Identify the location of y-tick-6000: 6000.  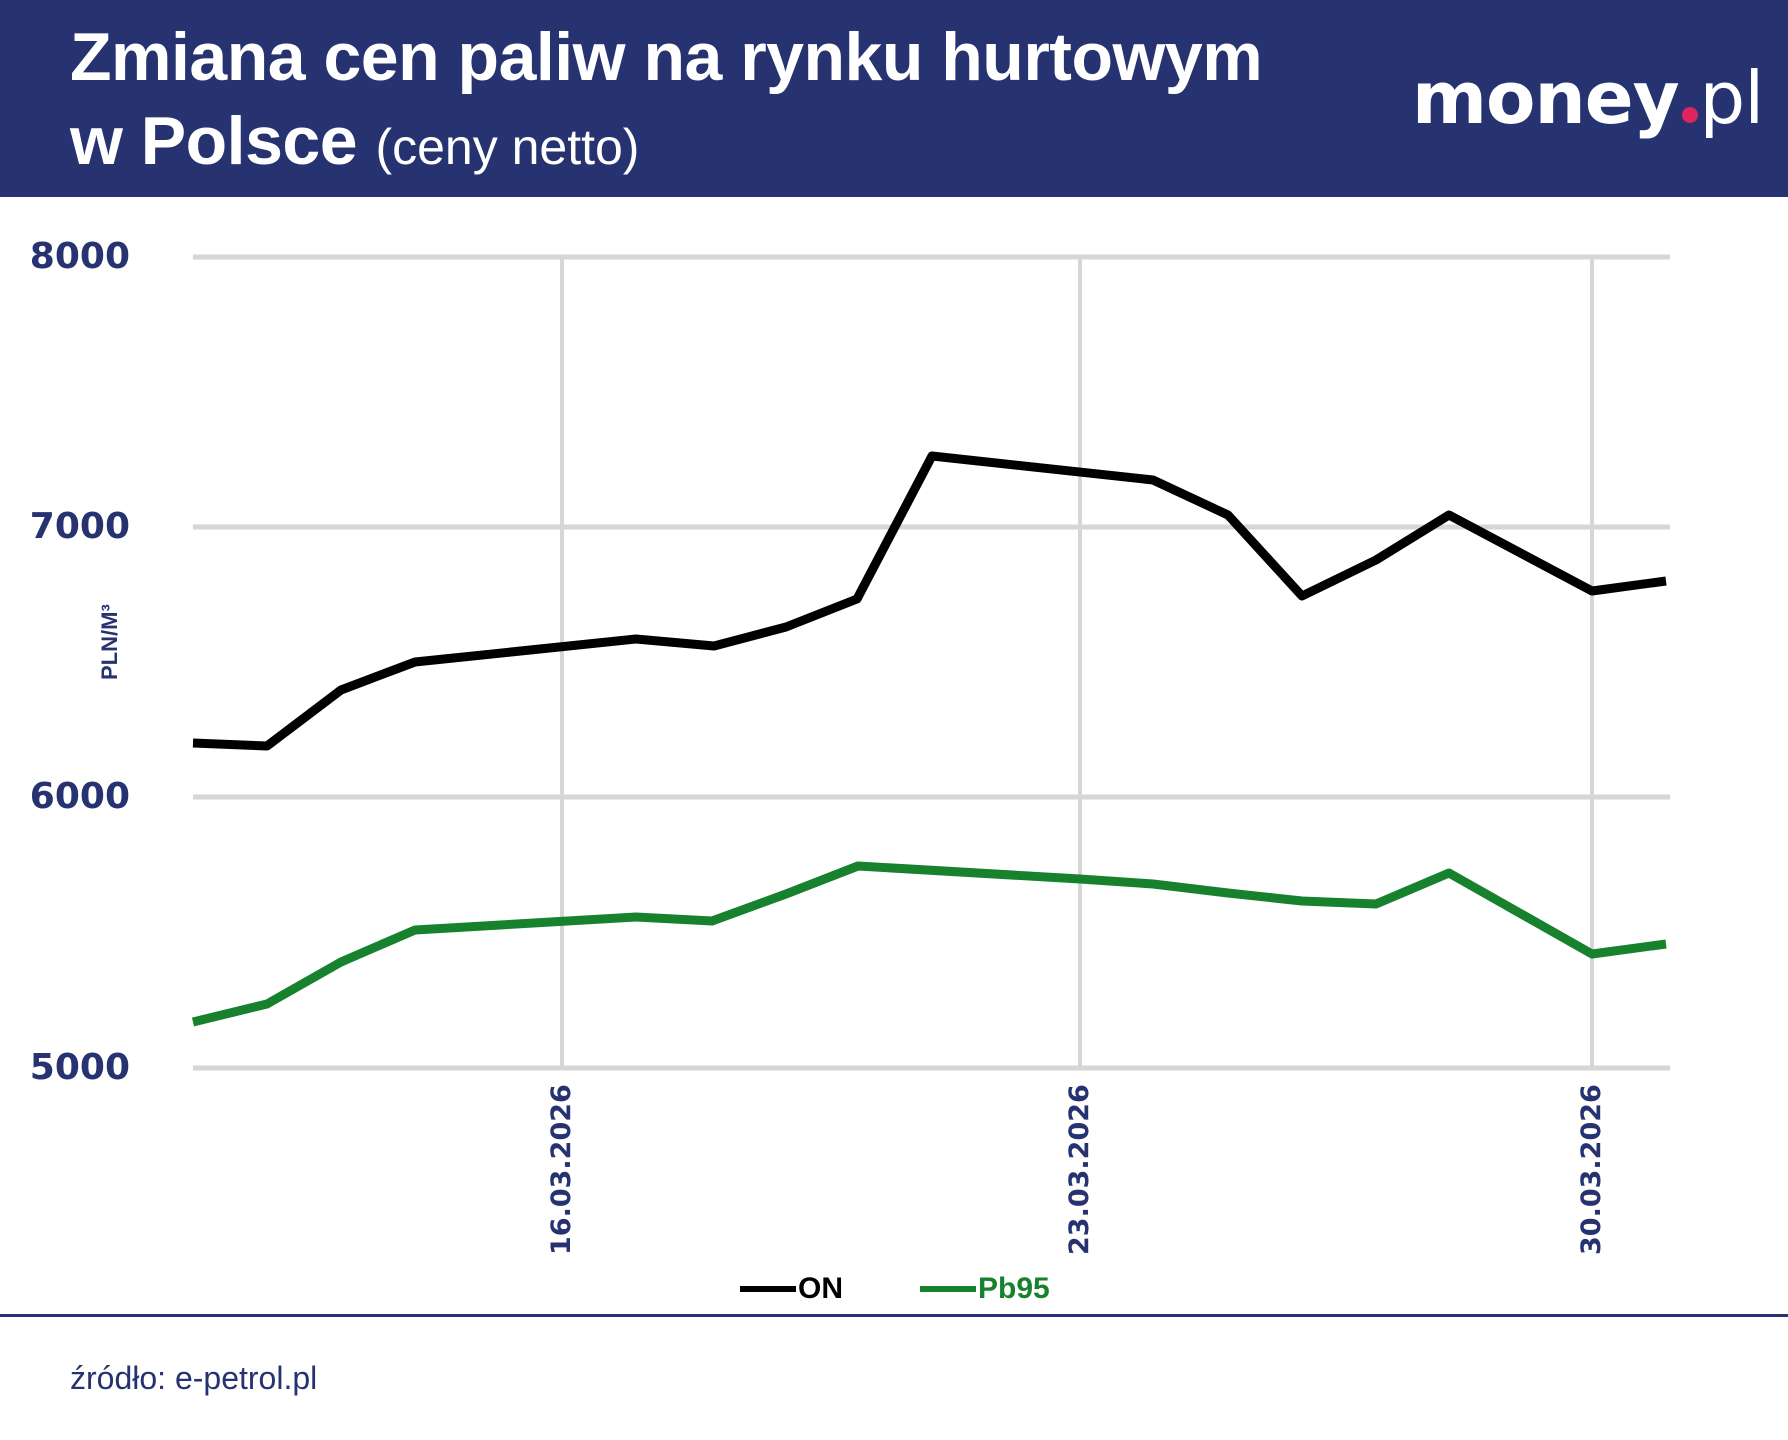
(79, 796).